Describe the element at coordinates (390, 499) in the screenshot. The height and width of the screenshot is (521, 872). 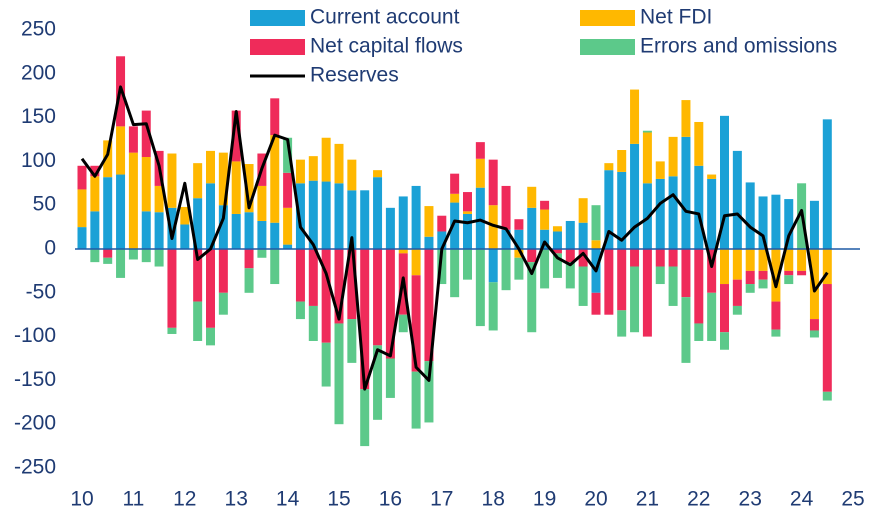
I see `x-tick-label: 16` at that location.